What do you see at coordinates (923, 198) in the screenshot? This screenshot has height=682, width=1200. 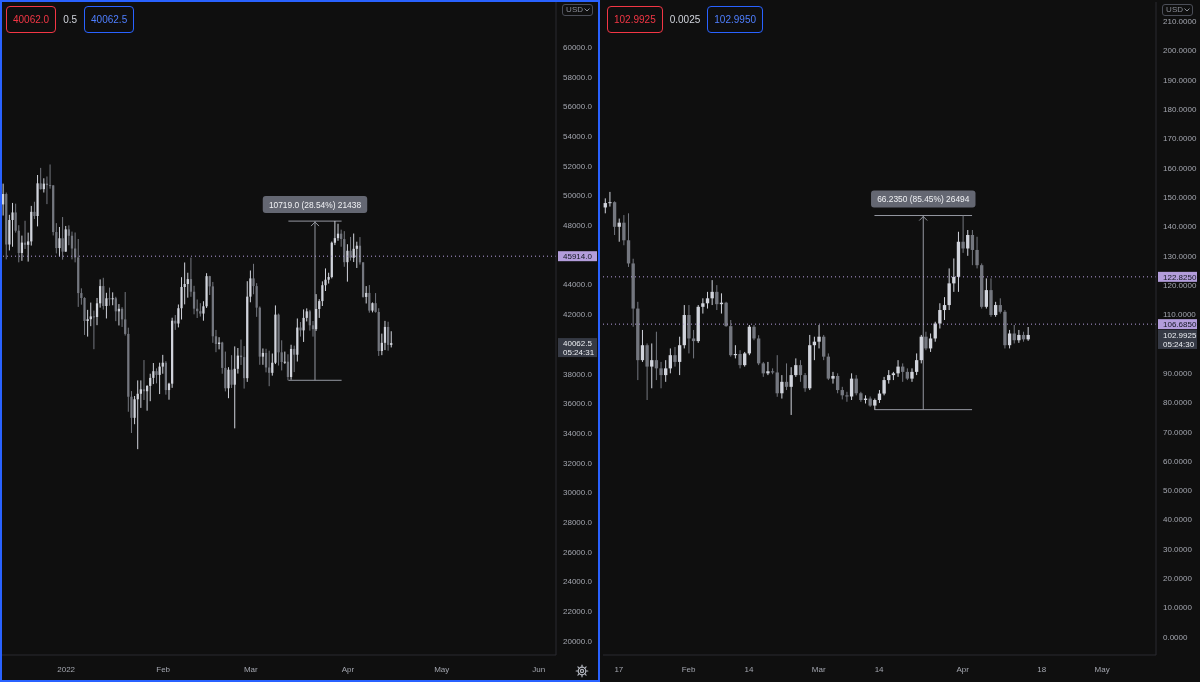 I see `annotation: 66.2350 (85.45%) 26494` at bounding box center [923, 198].